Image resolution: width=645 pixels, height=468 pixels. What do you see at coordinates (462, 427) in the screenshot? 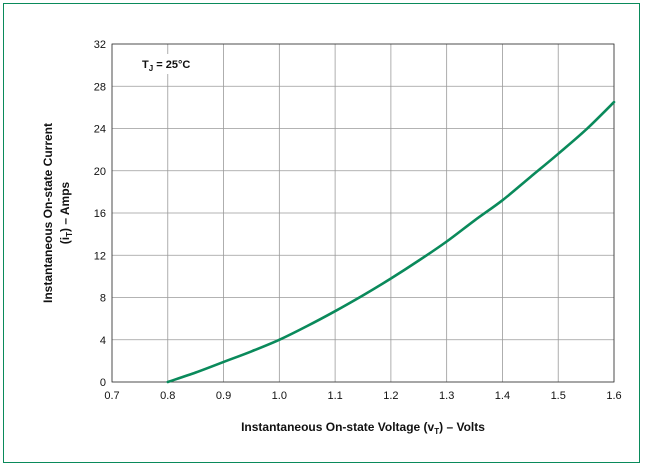
I see `x-axis-title-post: ) – Volts` at bounding box center [462, 427].